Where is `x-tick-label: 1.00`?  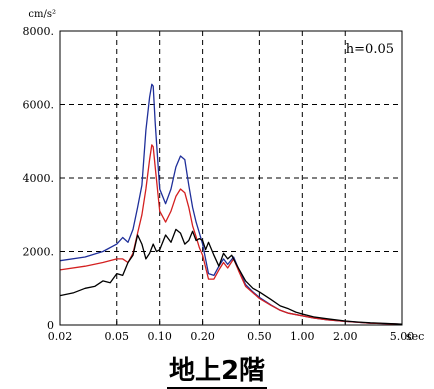
x-tick-label: 1.00 is located at coordinates (302, 336).